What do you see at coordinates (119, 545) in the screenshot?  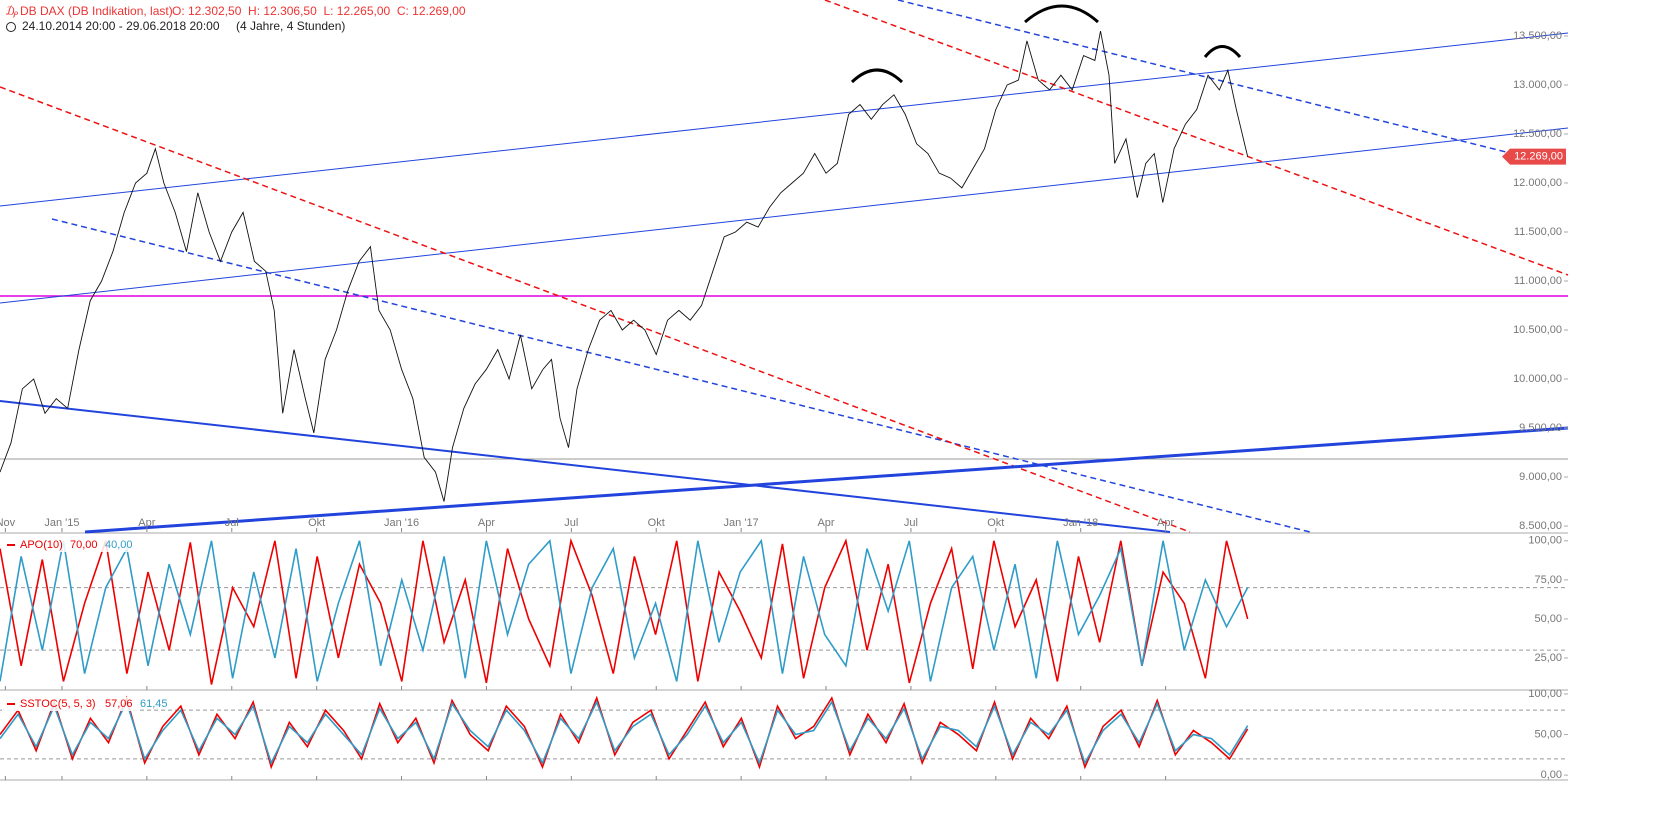 I see `legend-value: 40,00` at bounding box center [119, 545].